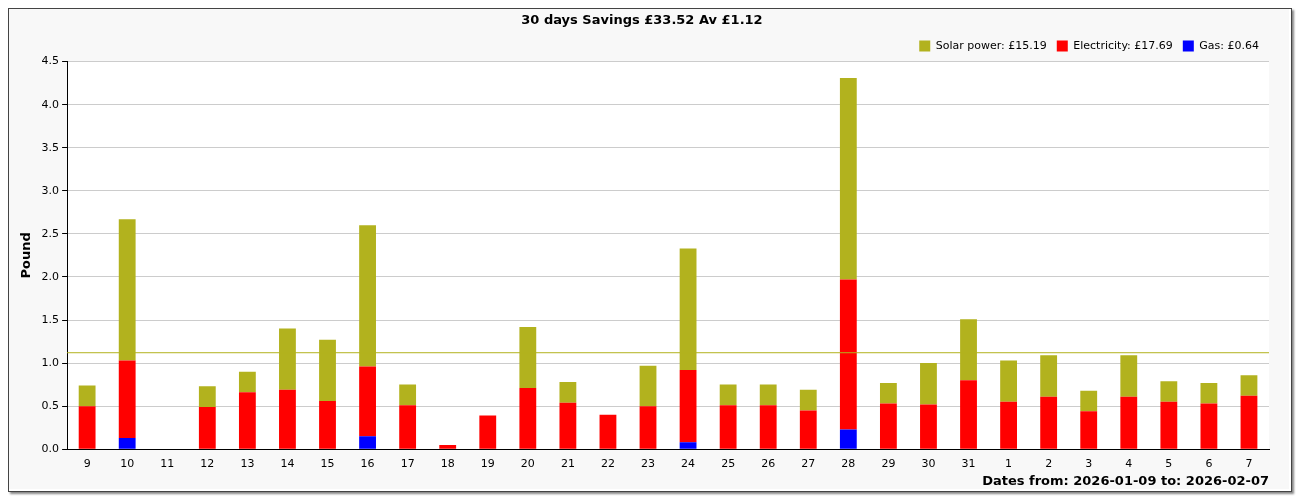  What do you see at coordinates (1209, 463) in the screenshot?
I see `x-tick-label: 6` at bounding box center [1209, 463].